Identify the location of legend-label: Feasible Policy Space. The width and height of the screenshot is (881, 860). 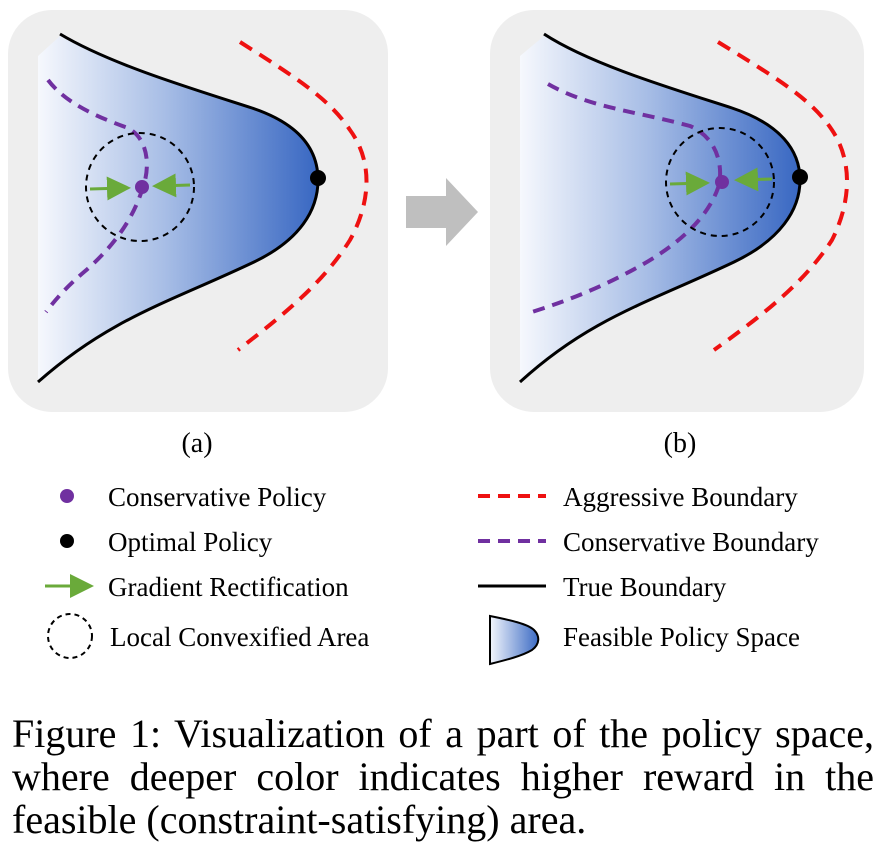
(681, 637).